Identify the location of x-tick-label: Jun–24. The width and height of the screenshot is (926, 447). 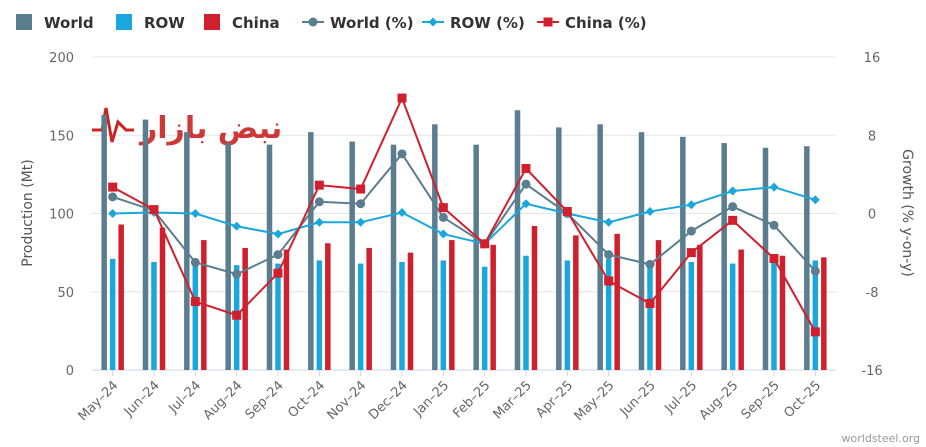
(142, 399).